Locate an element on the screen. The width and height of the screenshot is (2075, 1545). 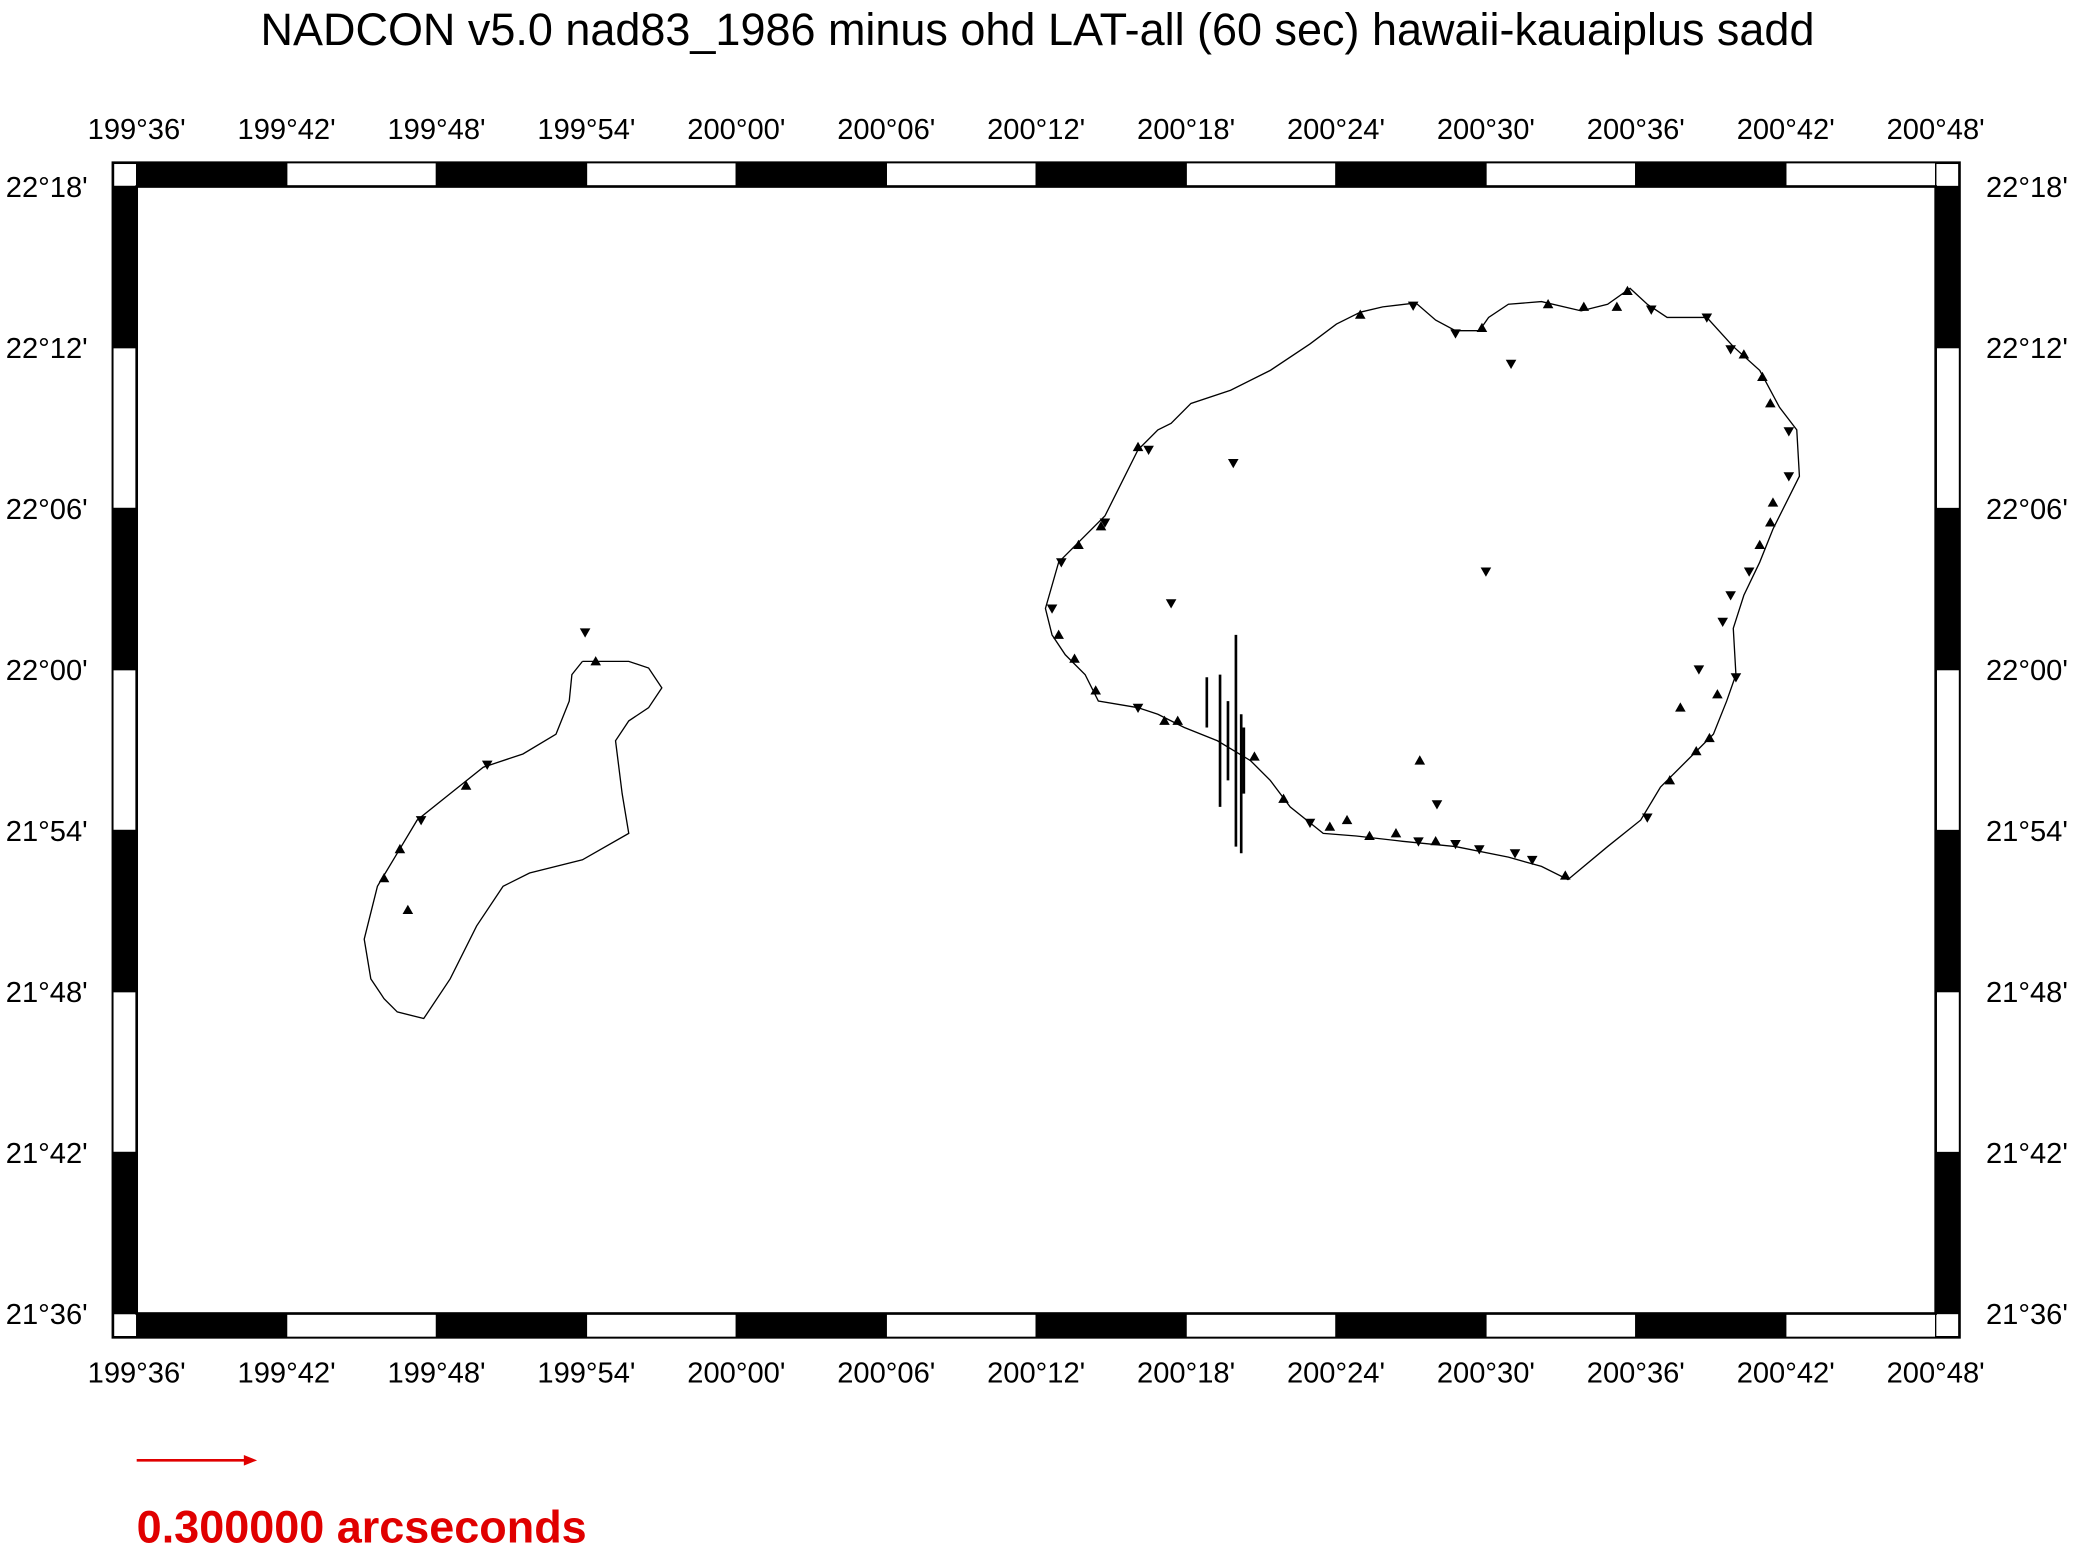
x-tick-label-top: 199°36' is located at coordinates (137, 130).